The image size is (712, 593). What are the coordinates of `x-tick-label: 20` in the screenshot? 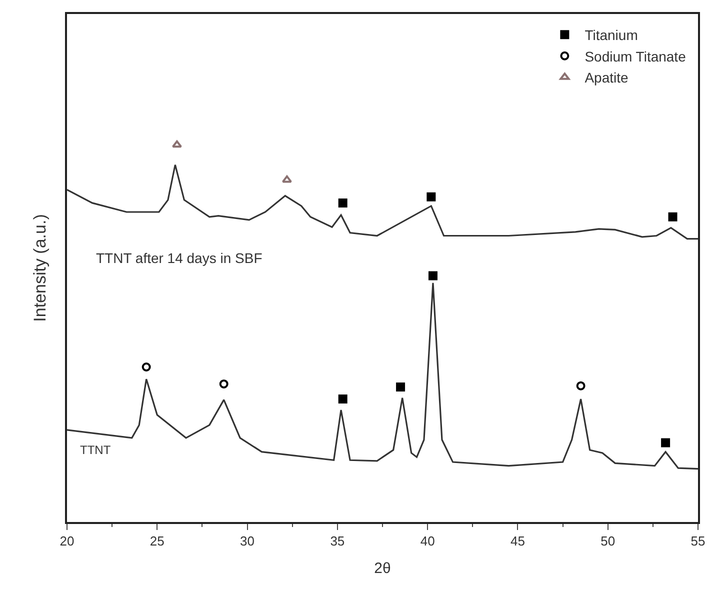 It's located at (67, 540).